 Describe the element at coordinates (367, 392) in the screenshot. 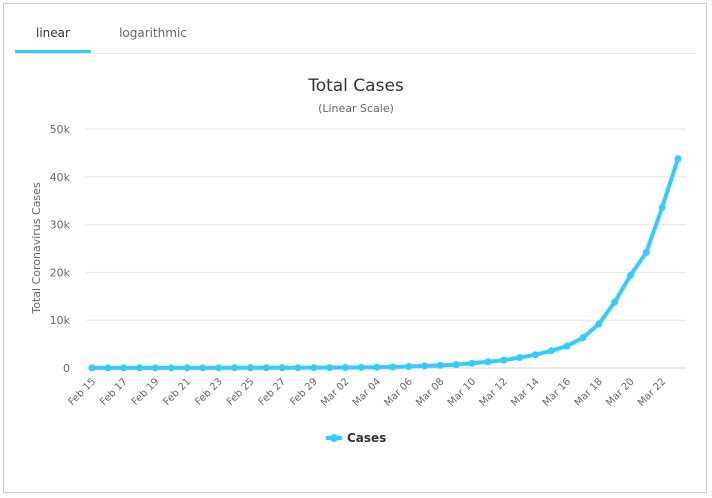

I see `x-tick-label: Mar 04` at that location.